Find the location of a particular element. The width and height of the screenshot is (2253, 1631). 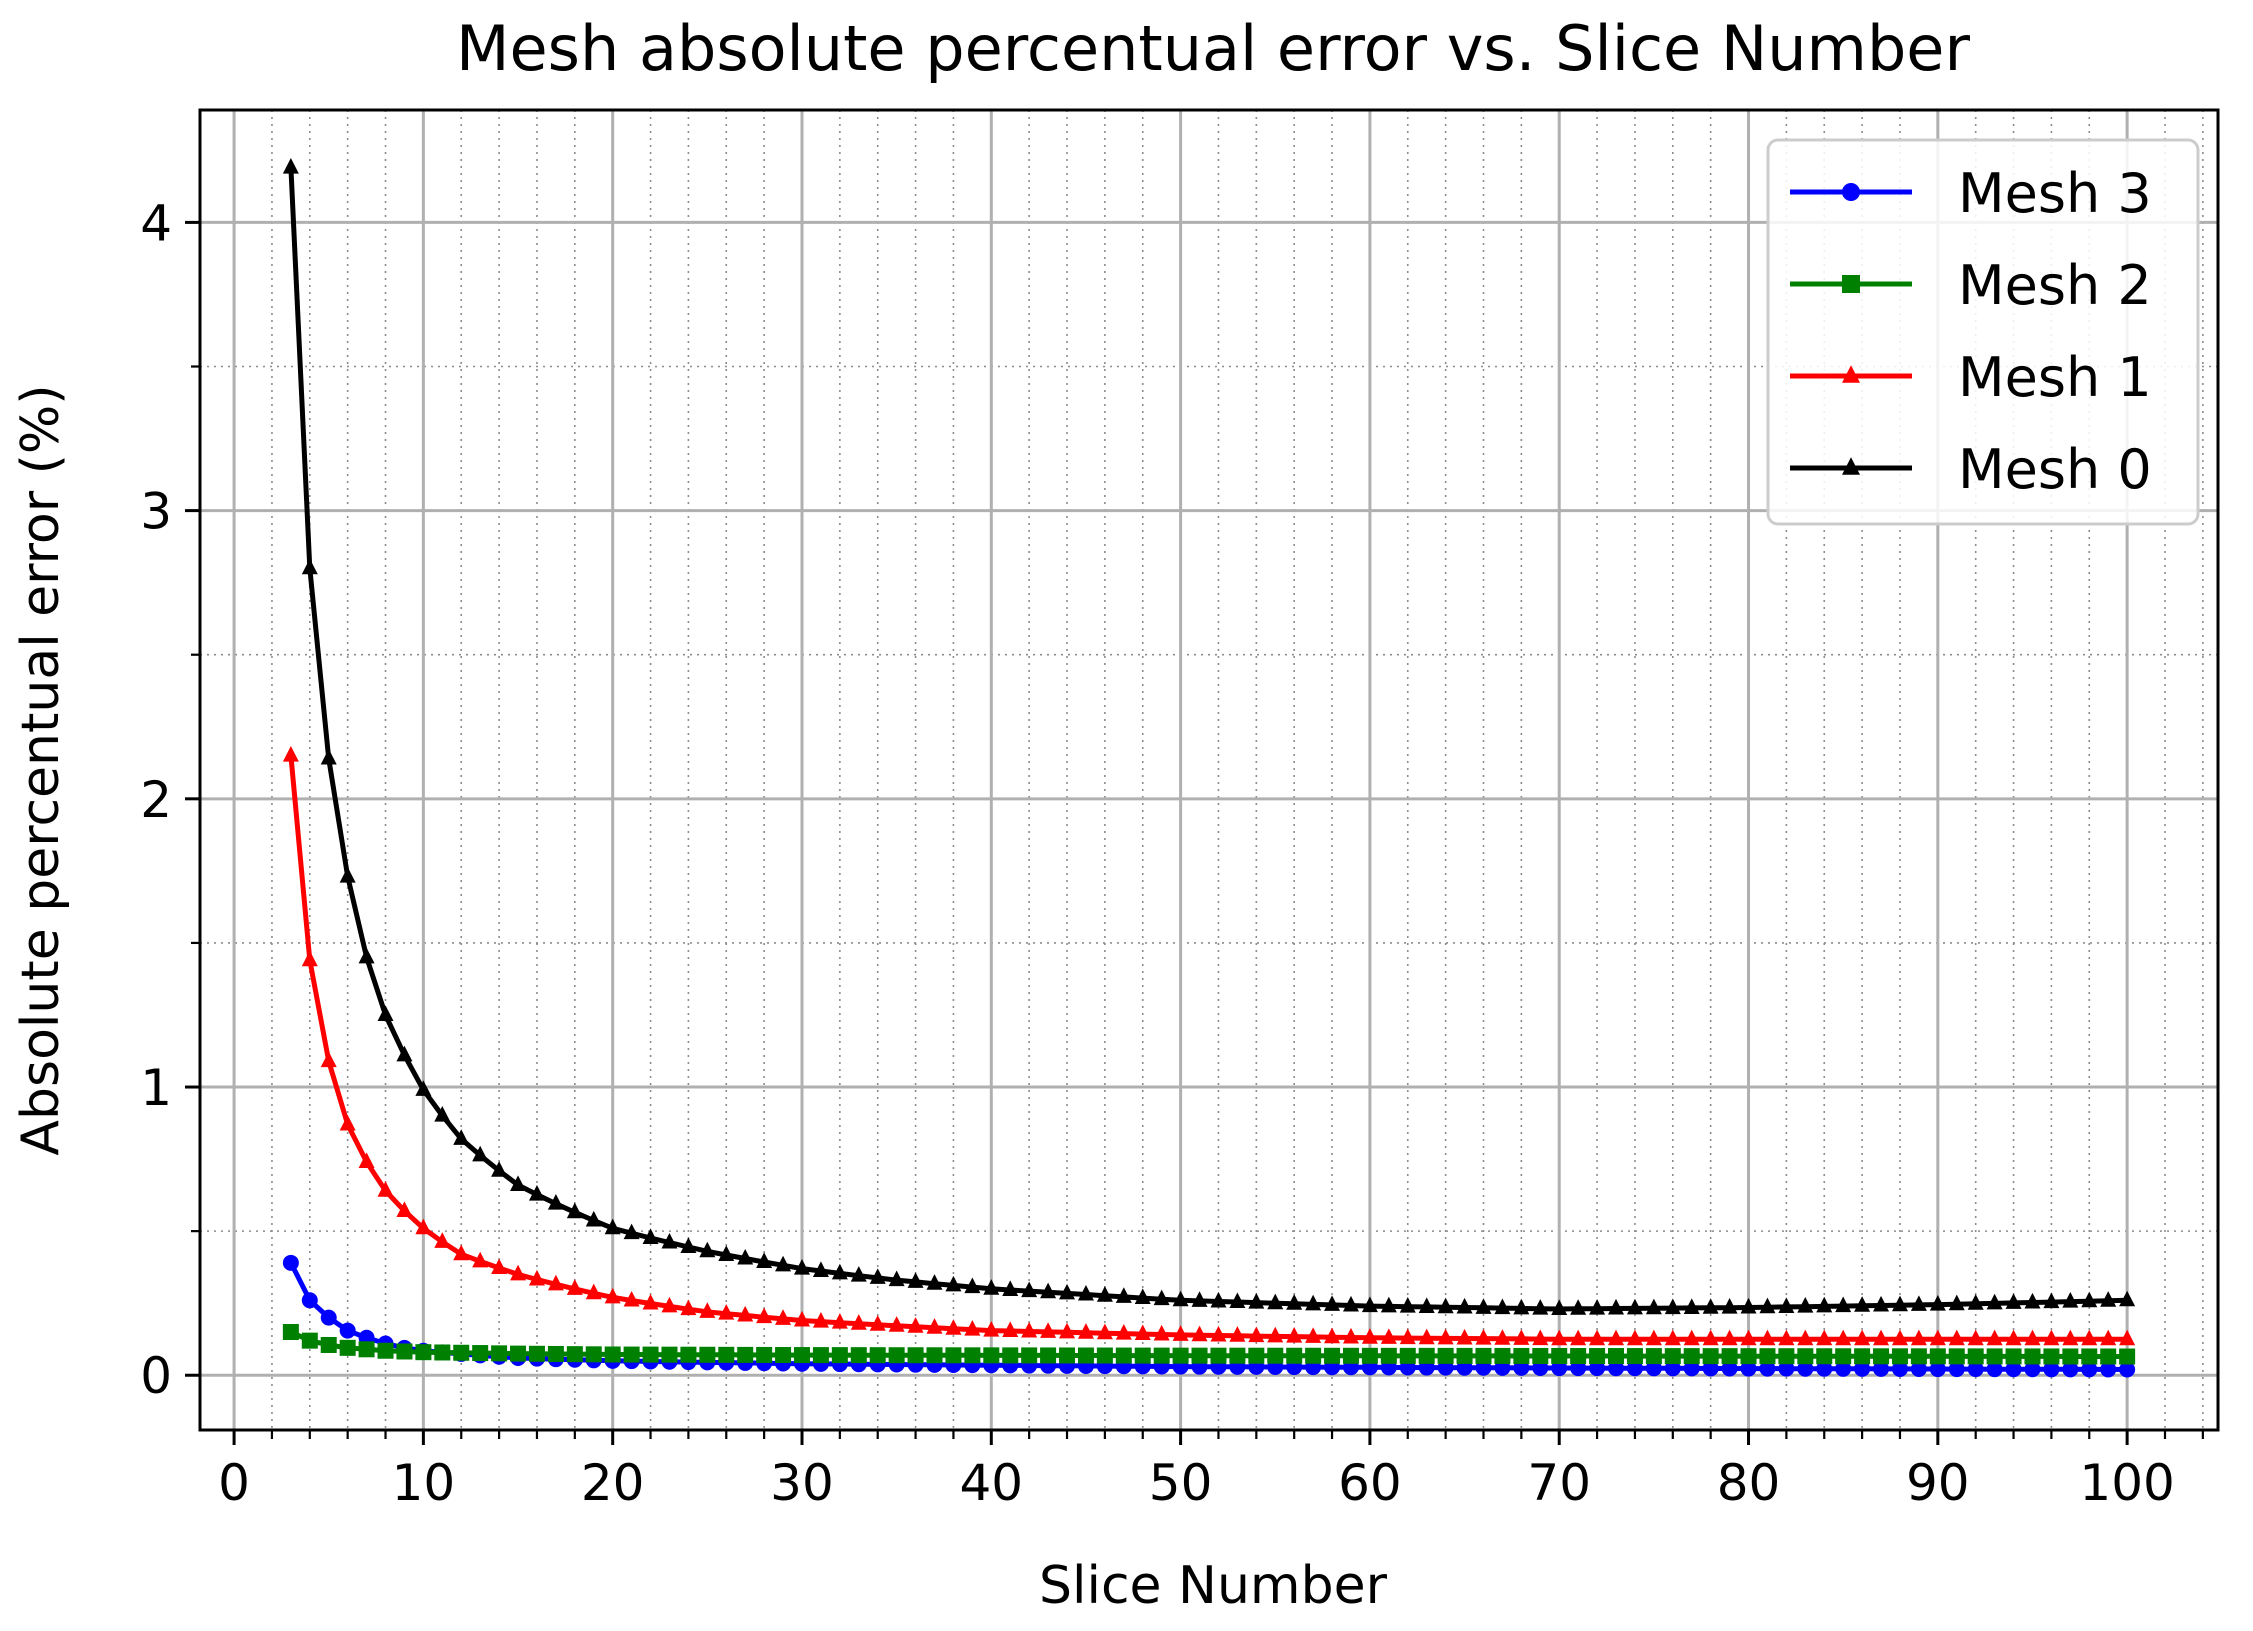

x-tick-label: 10 is located at coordinates (424, 1483).